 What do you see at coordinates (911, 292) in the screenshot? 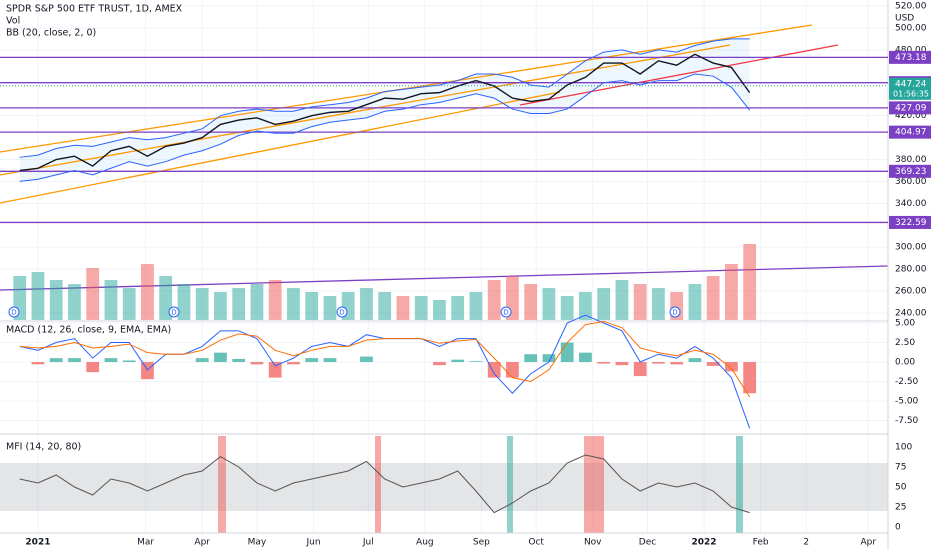
I see `y-tick-label: 260.00` at bounding box center [911, 292].